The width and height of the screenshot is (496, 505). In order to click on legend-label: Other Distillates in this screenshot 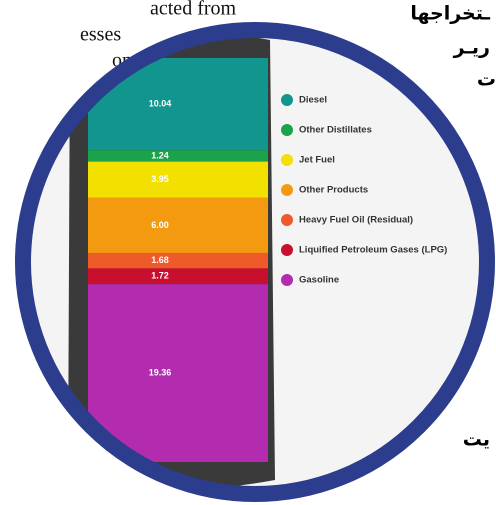, I will do `click(335, 130)`.